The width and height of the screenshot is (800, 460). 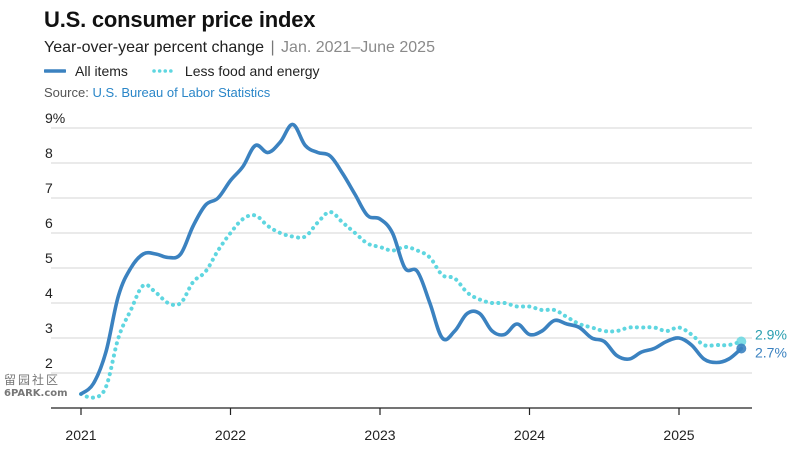 What do you see at coordinates (49, 223) in the screenshot?
I see `y-tick-label: 6` at bounding box center [49, 223].